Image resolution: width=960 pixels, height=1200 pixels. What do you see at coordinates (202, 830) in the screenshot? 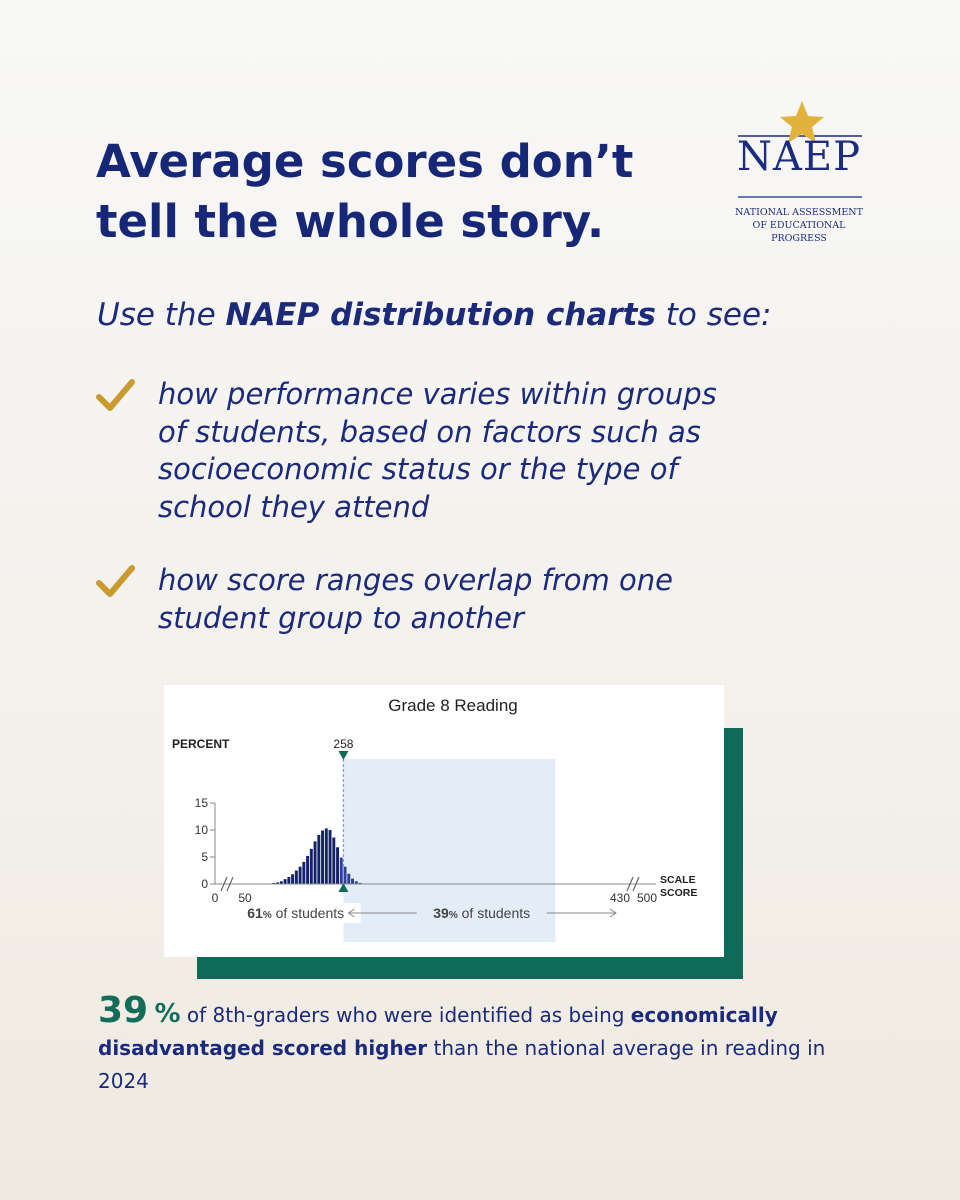
I see `y-tick-label: 10` at bounding box center [202, 830].